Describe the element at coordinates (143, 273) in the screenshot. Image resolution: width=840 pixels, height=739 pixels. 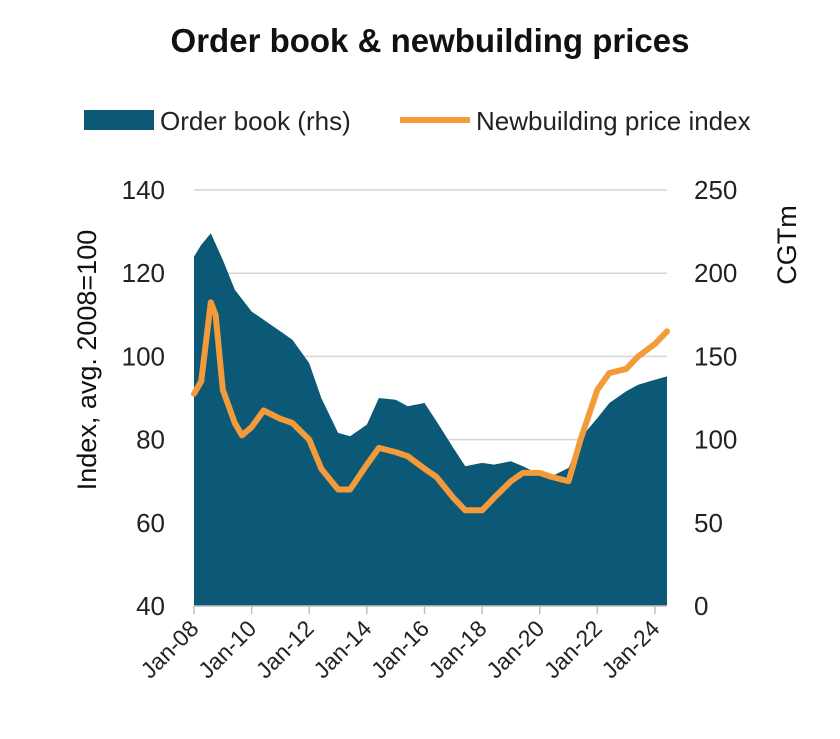
I see `y-tick-left: 120` at that location.